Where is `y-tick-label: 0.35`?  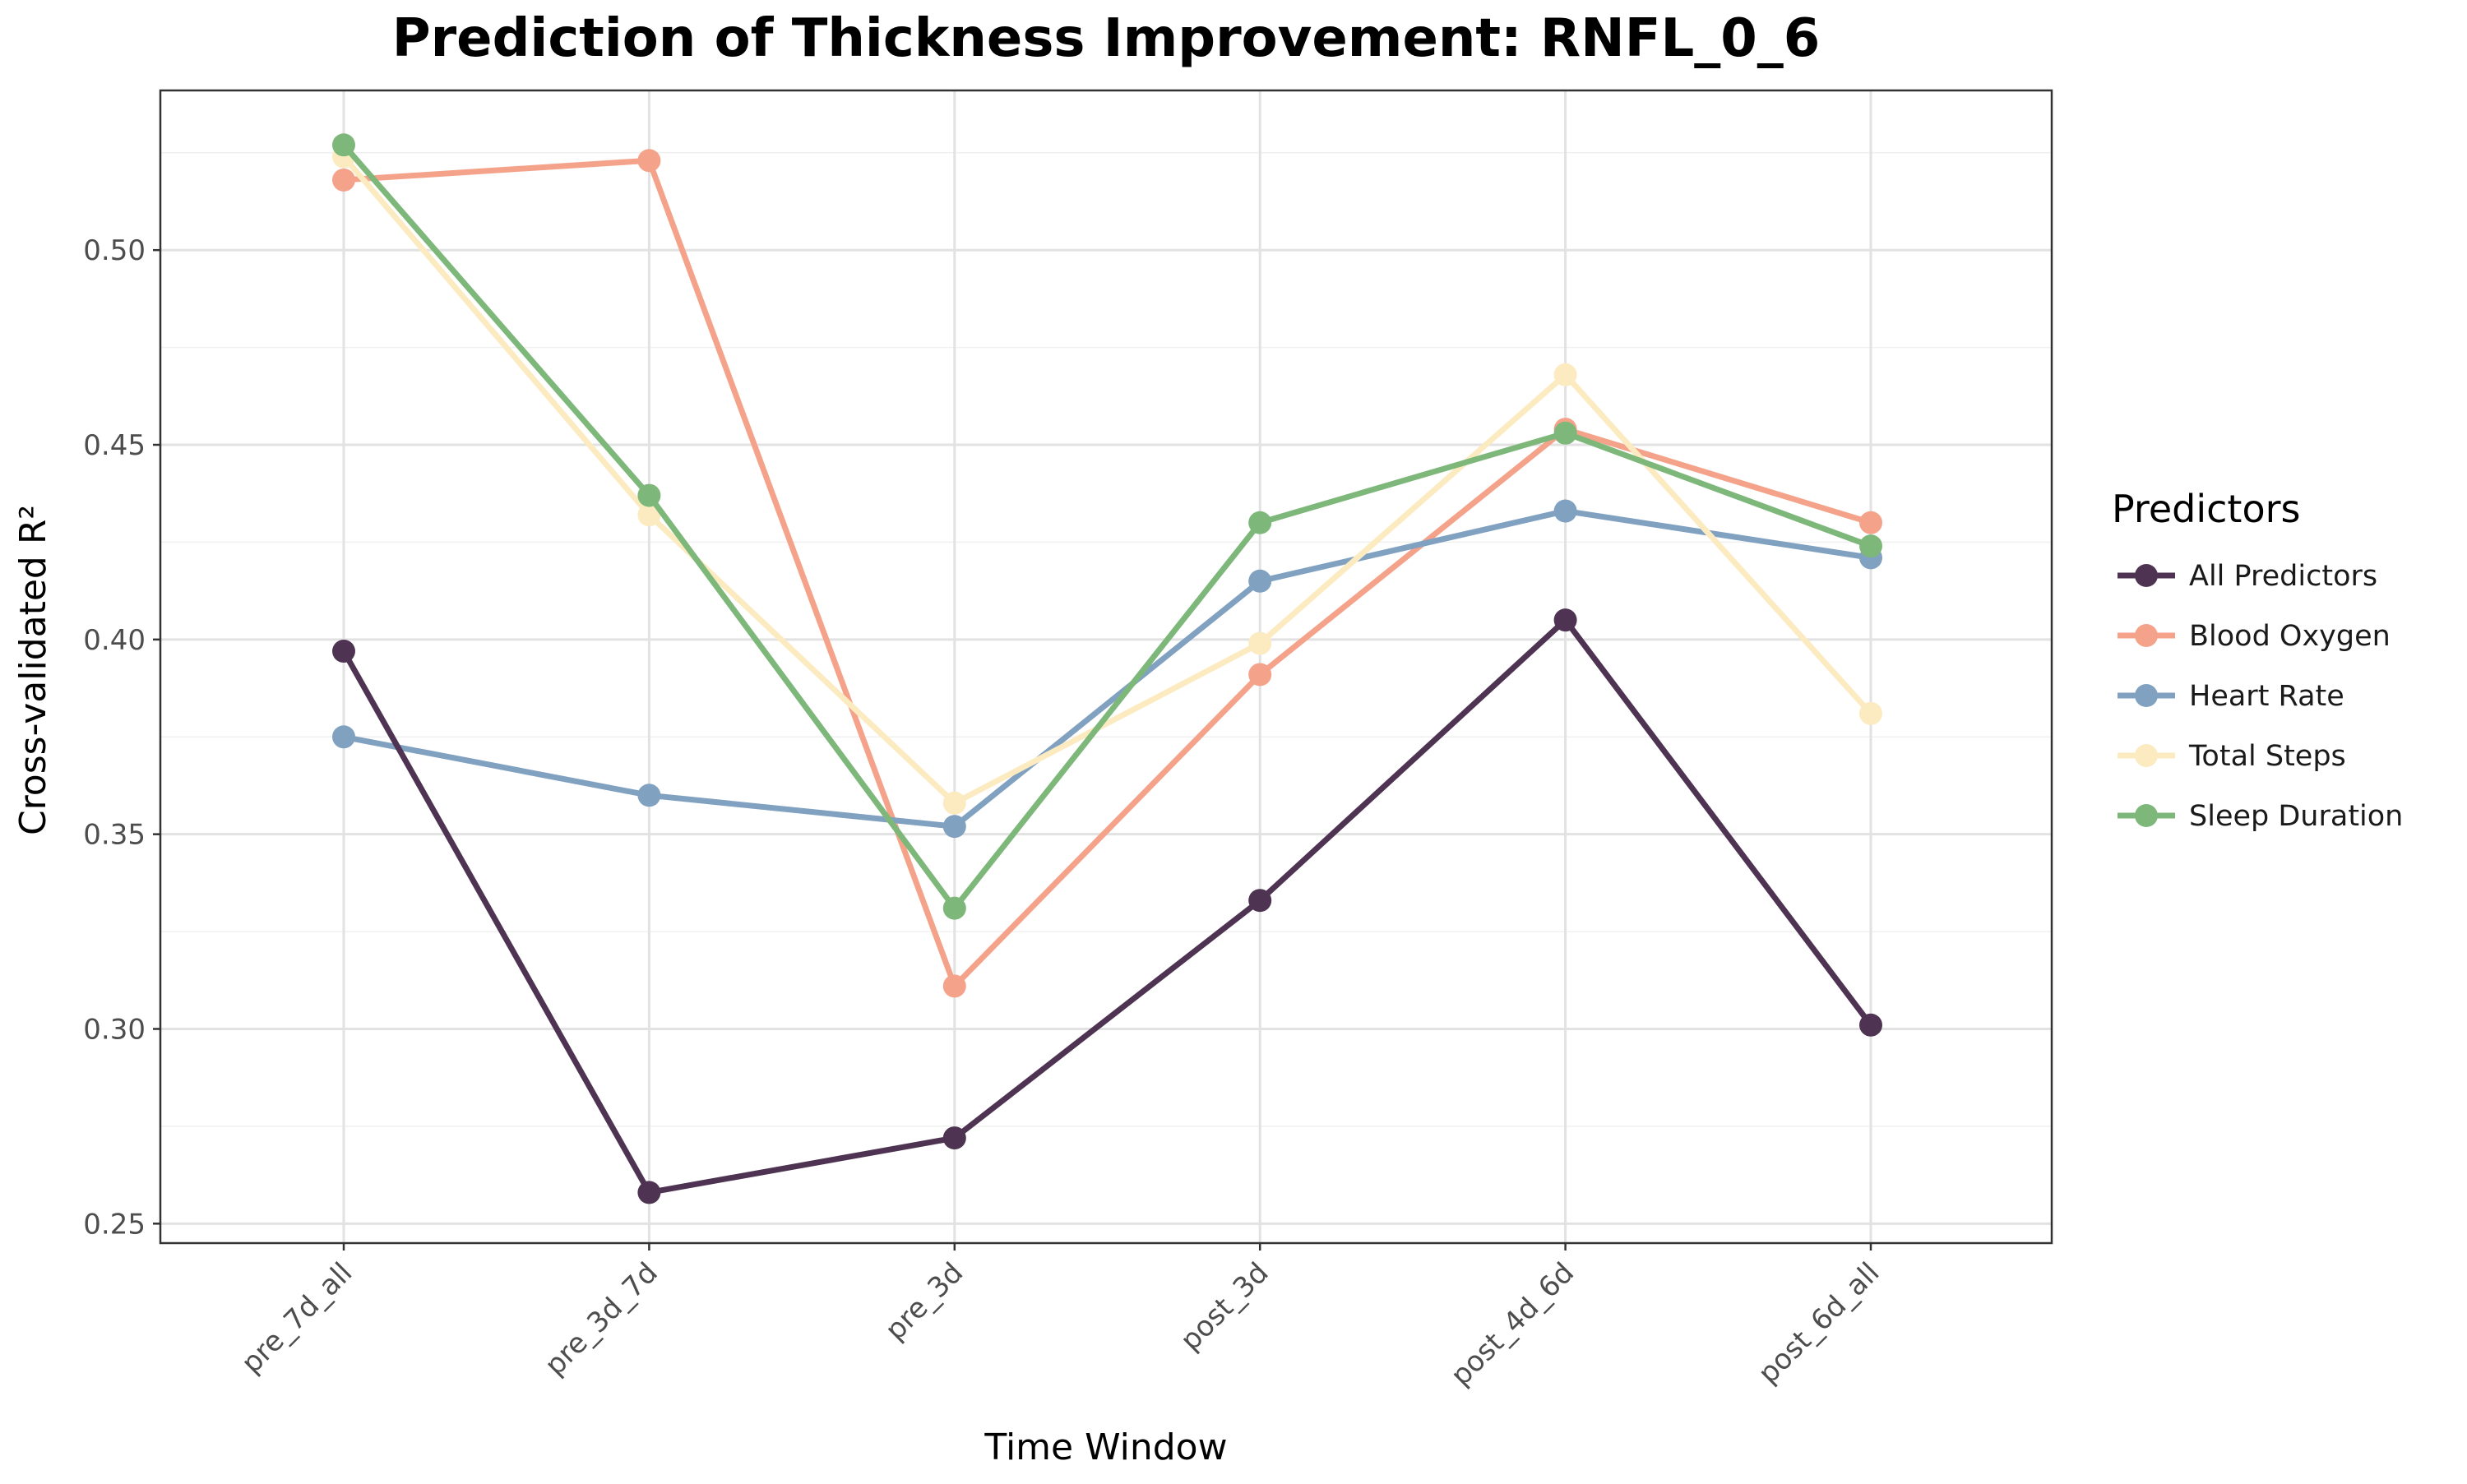
y-tick-label: 0.35 is located at coordinates (115, 836).